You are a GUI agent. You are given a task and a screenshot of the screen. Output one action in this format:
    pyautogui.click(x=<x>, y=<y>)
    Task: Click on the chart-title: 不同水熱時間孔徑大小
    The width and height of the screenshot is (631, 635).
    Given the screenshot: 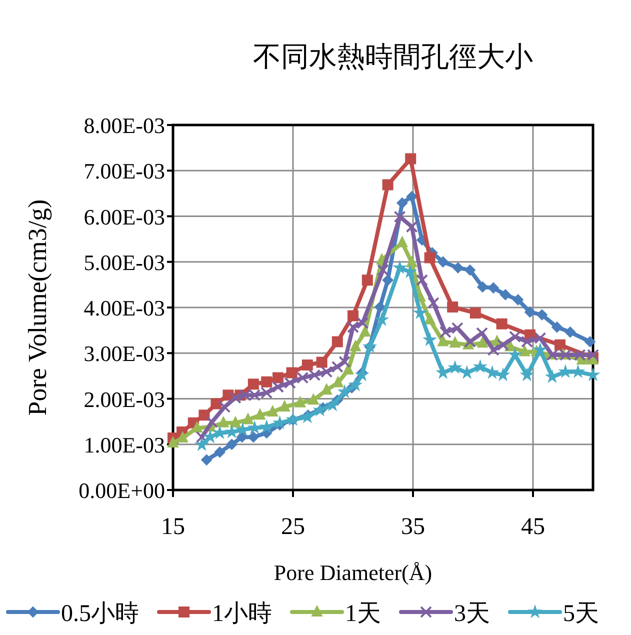 What is the action you would take?
    pyautogui.click(x=393, y=57)
    